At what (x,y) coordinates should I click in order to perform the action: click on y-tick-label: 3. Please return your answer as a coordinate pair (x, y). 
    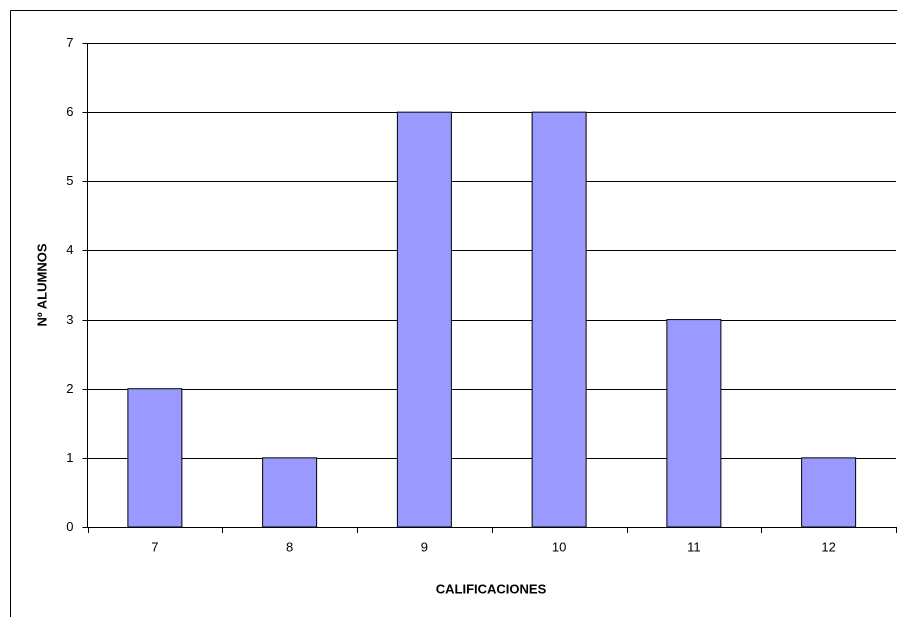
    Looking at the image, I should click on (69, 319).